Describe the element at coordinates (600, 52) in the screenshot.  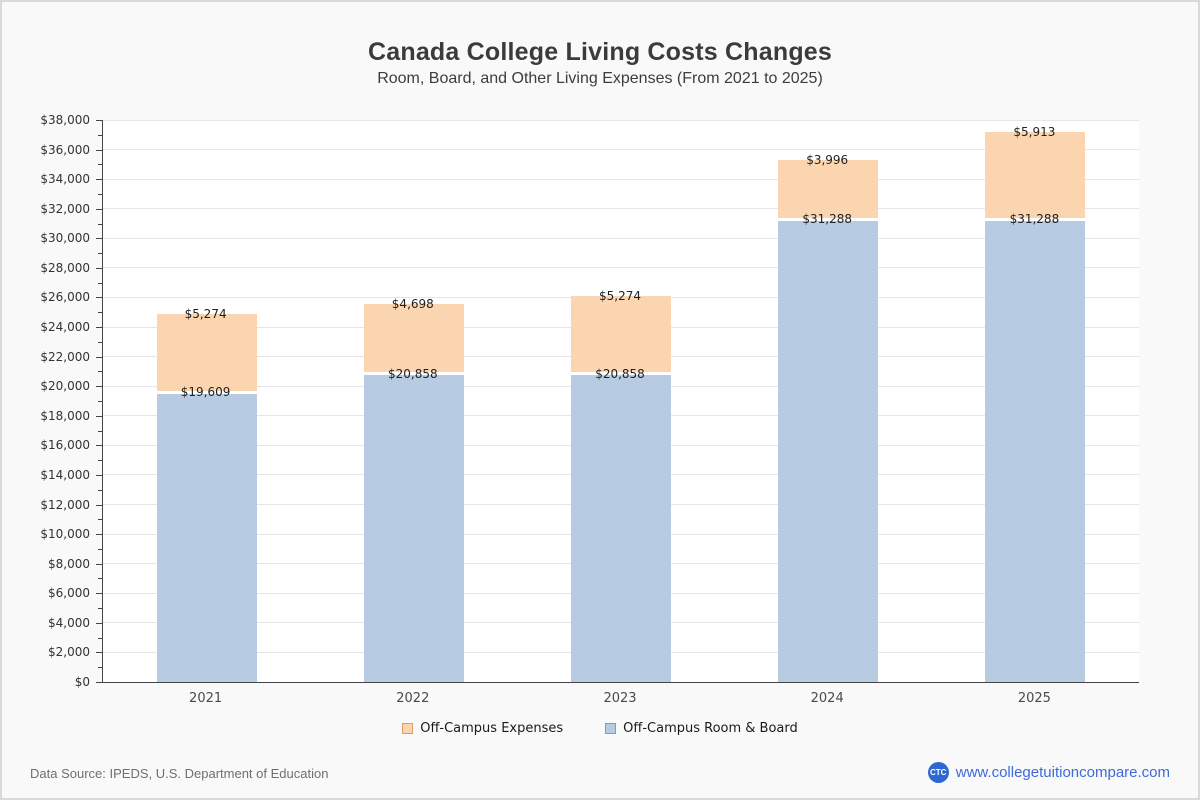
I see `chart-title: Canada College Living Costs Changes` at that location.